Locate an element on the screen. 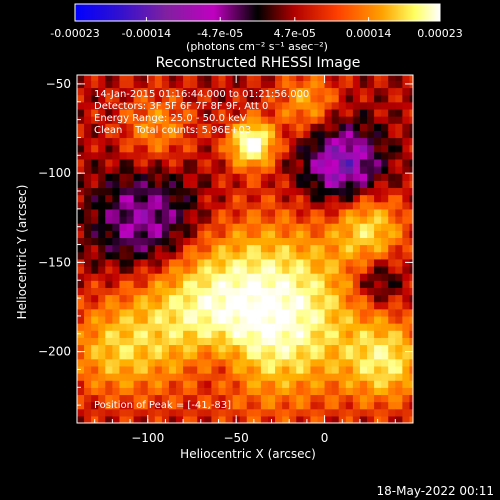 The width and height of the screenshot is (500, 500). colorbar-tick-label: -4.7e-05 is located at coordinates (220, 33).